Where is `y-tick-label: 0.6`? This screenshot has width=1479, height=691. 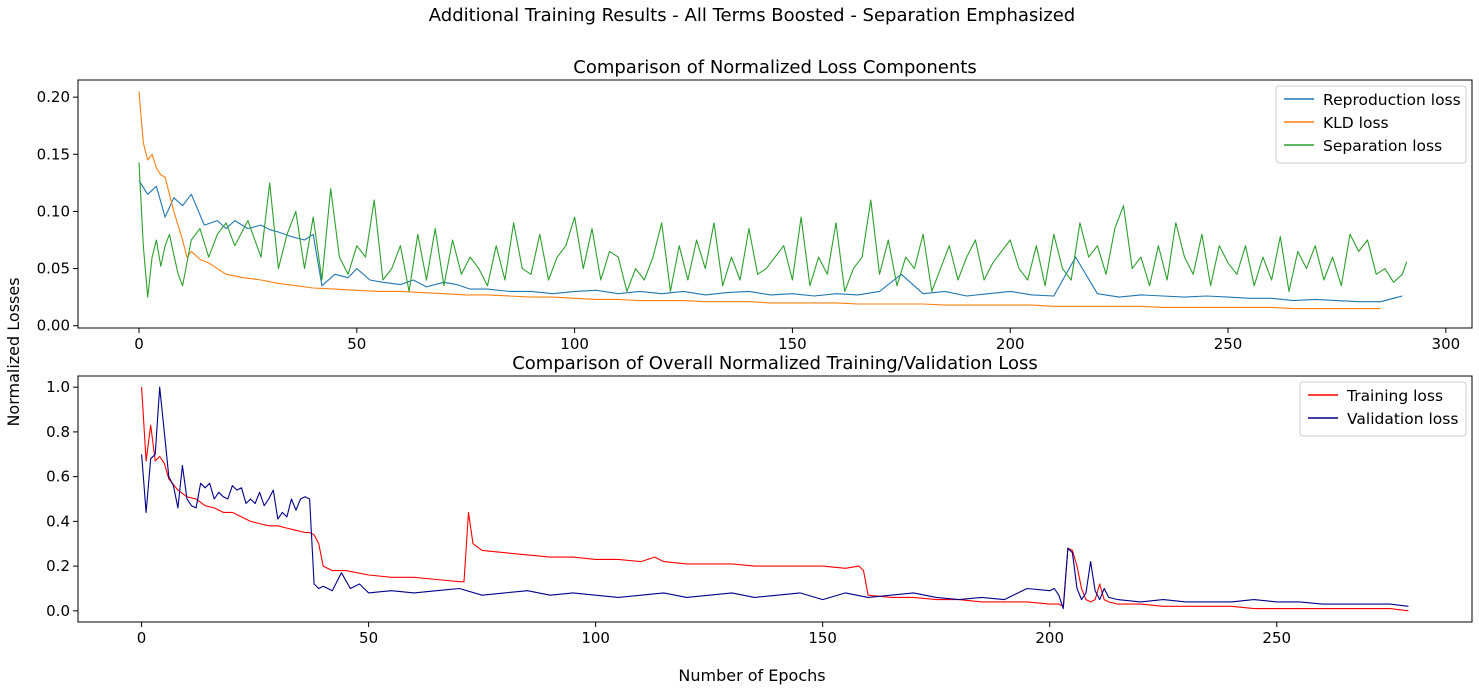 y-tick-label: 0.6 is located at coordinates (58, 477).